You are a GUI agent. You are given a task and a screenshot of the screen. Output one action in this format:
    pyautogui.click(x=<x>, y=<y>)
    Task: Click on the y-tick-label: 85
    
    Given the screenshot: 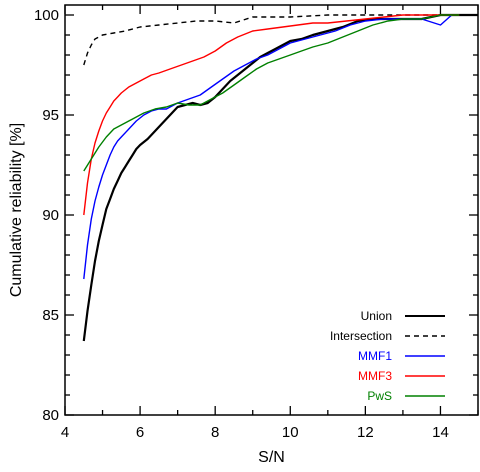 What is the action you would take?
    pyautogui.click(x=50, y=315)
    